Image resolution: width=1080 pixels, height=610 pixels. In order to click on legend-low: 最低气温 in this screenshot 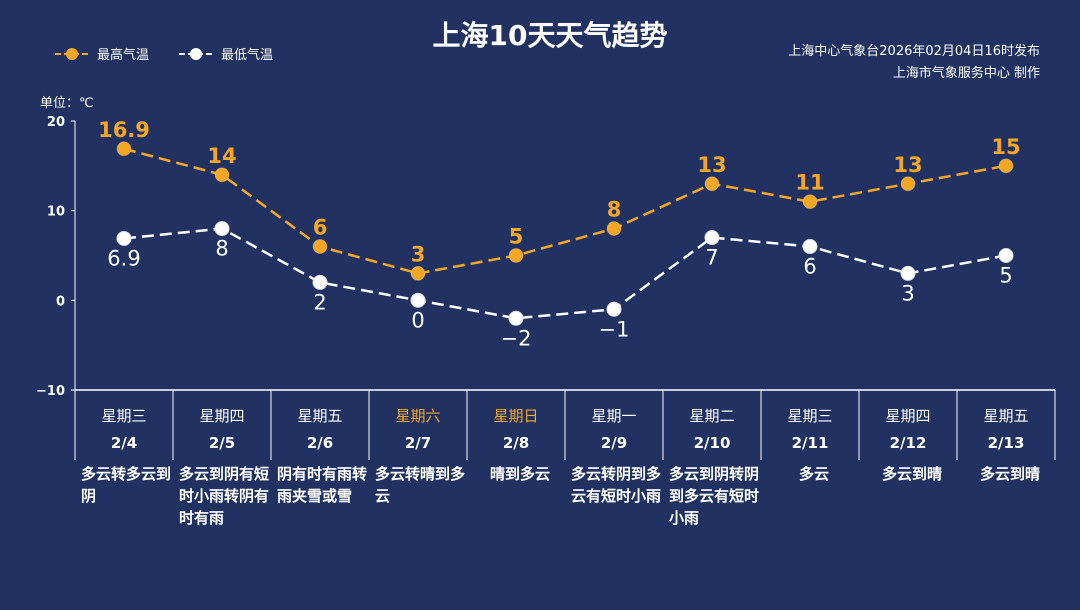, I will do `click(226, 53)`.